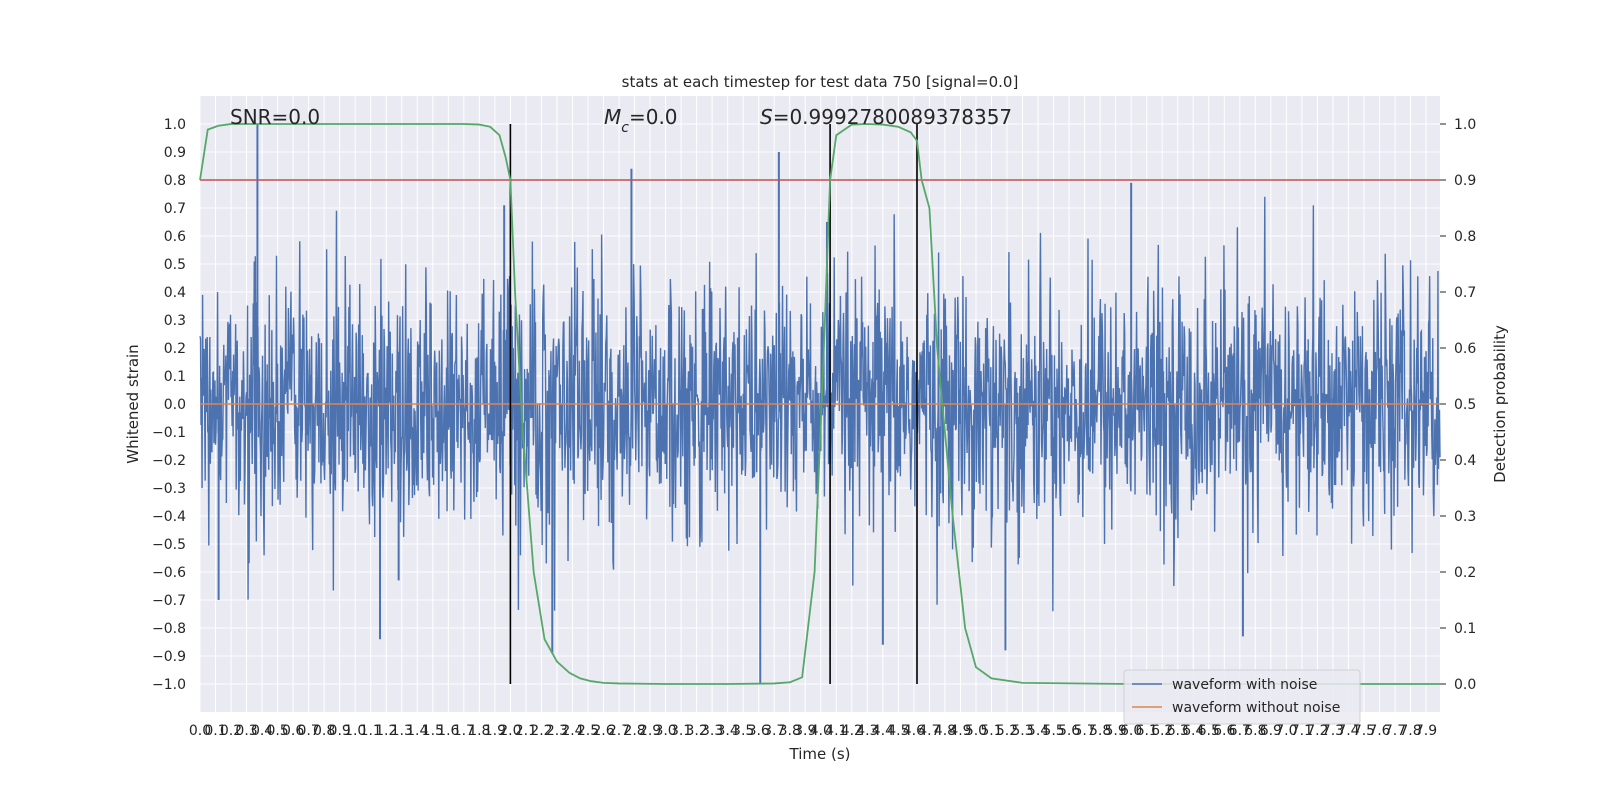 The height and width of the screenshot is (800, 1600). What do you see at coordinates (1410, 731) in the screenshot?
I see `x-tick-label: 7.8` at bounding box center [1410, 731].